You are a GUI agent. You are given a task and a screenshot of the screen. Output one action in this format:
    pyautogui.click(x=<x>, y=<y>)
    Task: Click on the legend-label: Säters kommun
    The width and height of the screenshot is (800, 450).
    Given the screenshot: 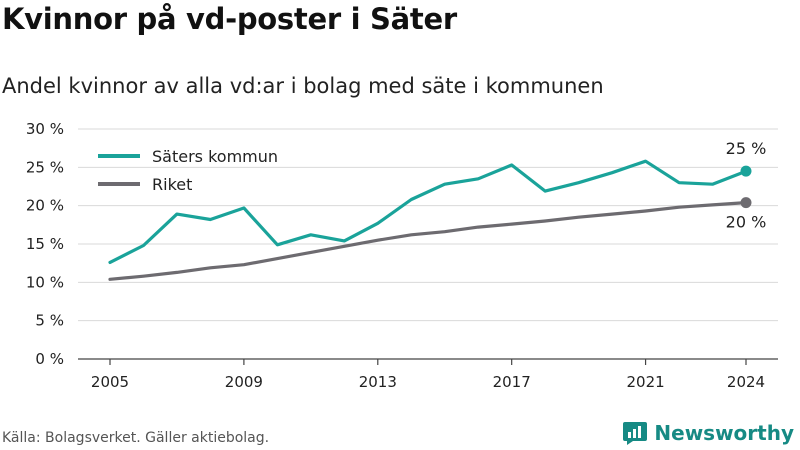 What is the action you would take?
    pyautogui.click(x=215, y=156)
    